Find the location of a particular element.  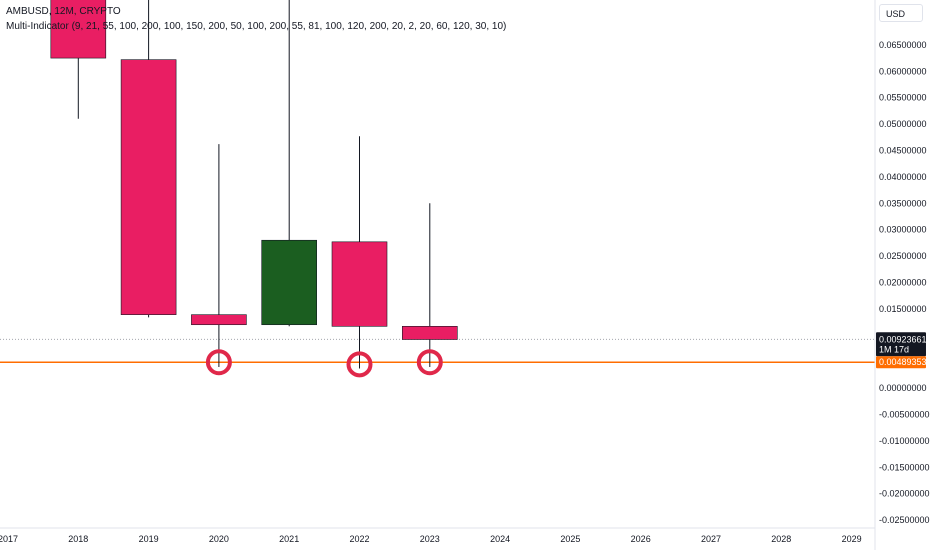

y-tick-label: 0.05000000 is located at coordinates (903, 124).